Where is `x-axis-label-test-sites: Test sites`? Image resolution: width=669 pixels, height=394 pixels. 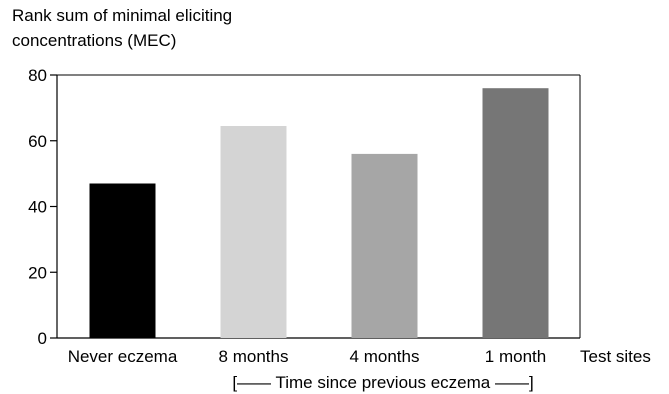 x-axis-label-test-sites: Test sites is located at coordinates (615, 356).